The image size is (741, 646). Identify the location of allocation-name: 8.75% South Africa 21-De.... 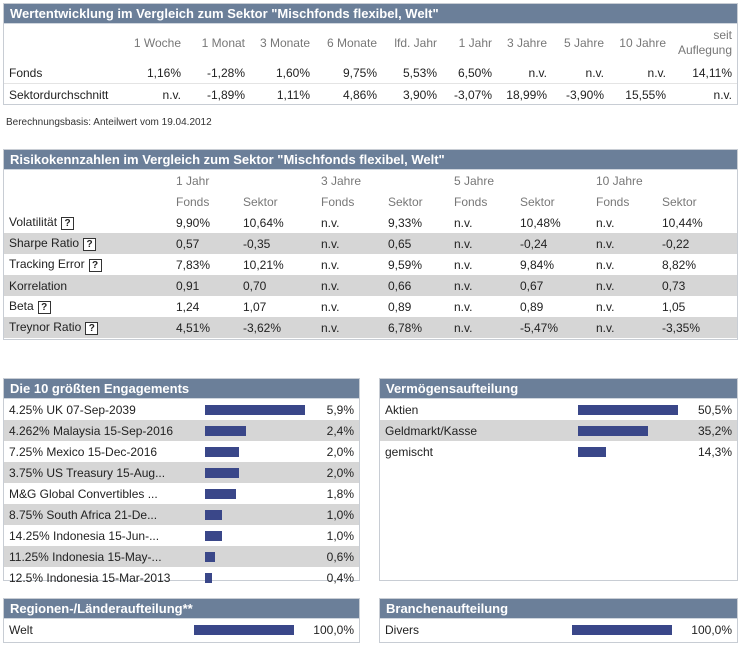
(102, 514).